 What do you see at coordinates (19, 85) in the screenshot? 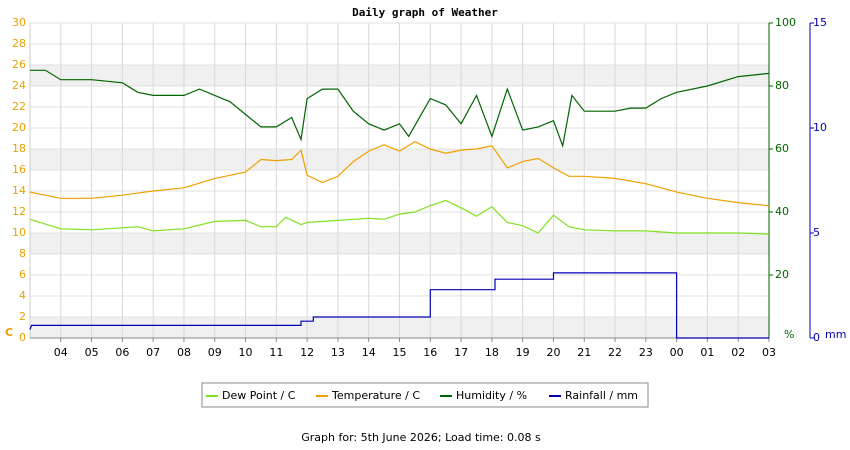
I see `y-tick-label: 24` at bounding box center [19, 85].